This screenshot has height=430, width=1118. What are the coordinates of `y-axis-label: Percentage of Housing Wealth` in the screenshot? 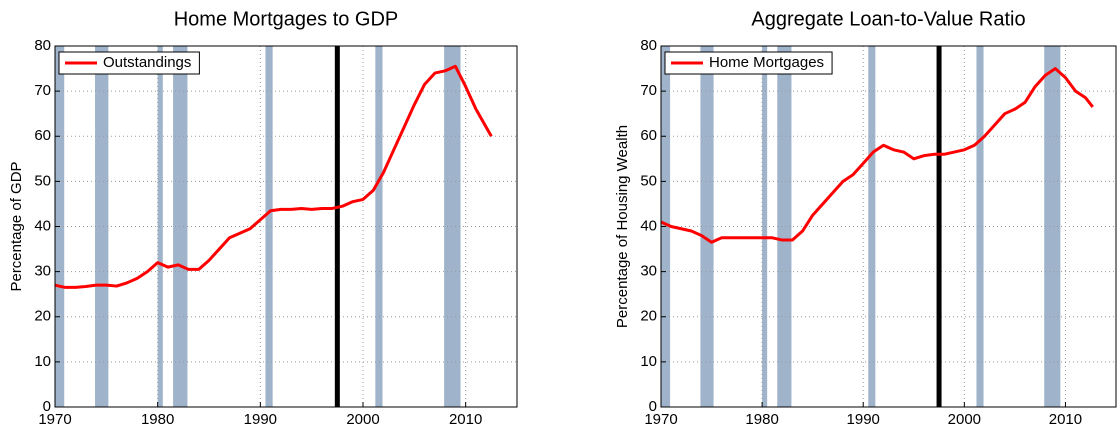 It's located at (622, 226).